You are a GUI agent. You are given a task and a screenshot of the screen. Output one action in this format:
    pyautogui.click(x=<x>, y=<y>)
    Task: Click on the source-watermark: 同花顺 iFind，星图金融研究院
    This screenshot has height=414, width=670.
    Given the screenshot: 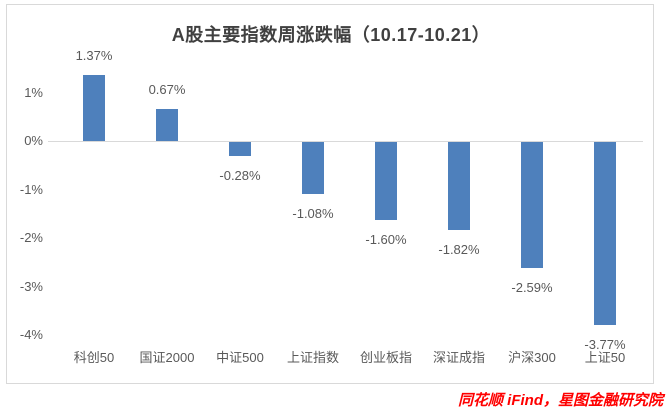 What is the action you would take?
    pyautogui.click(x=560, y=400)
    